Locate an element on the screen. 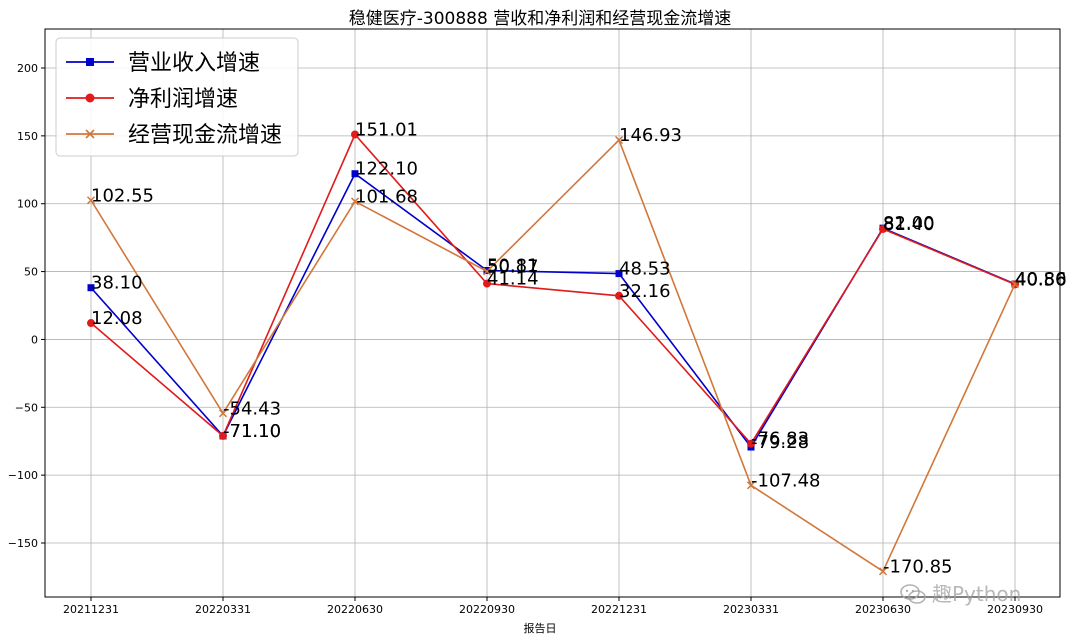  y-tick-label: 150 is located at coordinates (27, 136).